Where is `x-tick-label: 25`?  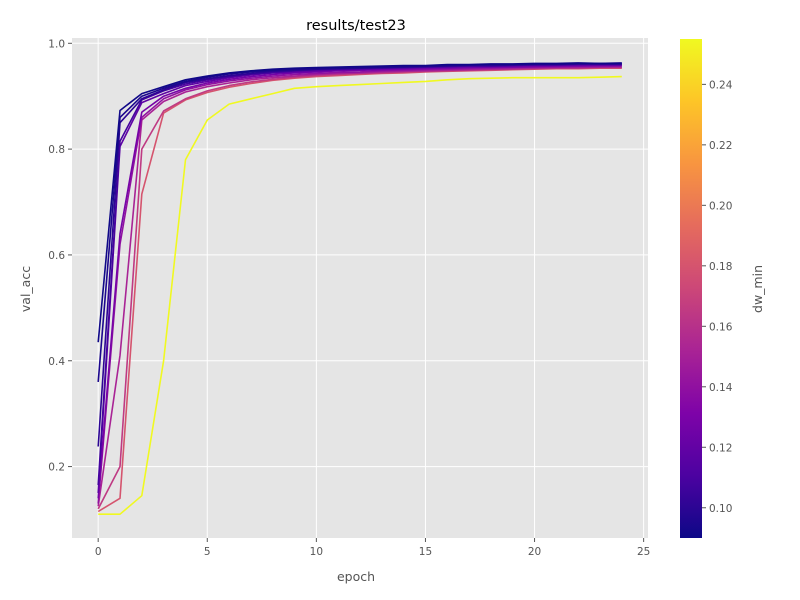 x-tick-label: 25 is located at coordinates (643, 552).